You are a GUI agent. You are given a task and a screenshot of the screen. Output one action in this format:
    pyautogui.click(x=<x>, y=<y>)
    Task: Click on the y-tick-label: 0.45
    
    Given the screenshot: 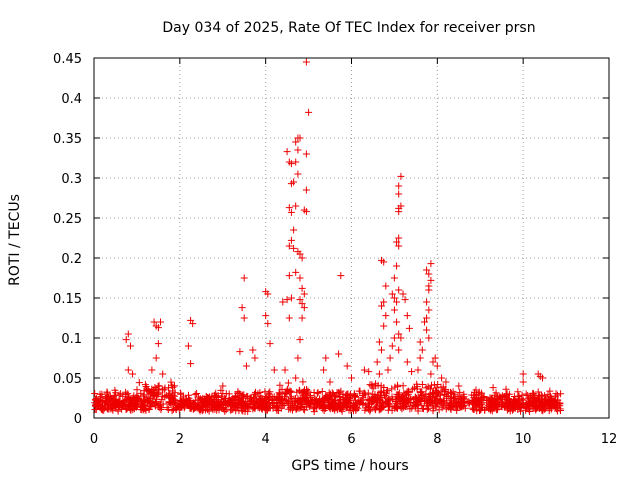 What is the action you would take?
    pyautogui.click(x=67, y=59)
    